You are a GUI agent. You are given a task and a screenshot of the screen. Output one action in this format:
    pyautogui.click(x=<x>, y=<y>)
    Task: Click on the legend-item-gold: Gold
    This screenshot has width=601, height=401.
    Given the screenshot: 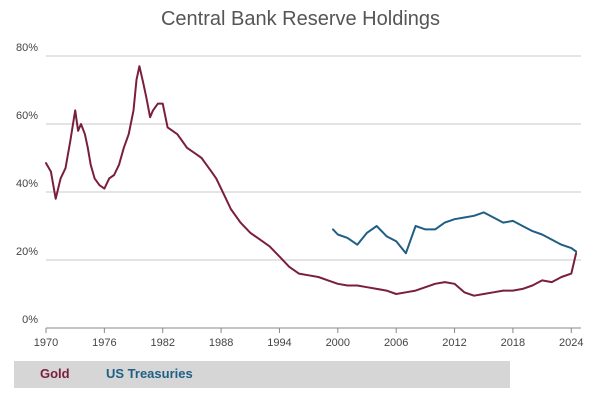 What is the action you would take?
    pyautogui.click(x=55, y=373)
    